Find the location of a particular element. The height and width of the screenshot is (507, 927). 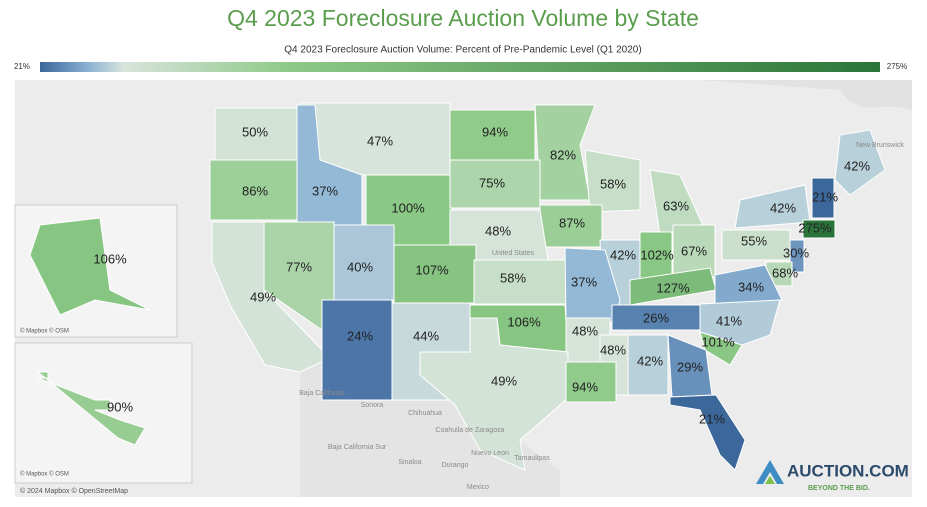

place-label: Tamaulipas is located at coordinates (532, 458).